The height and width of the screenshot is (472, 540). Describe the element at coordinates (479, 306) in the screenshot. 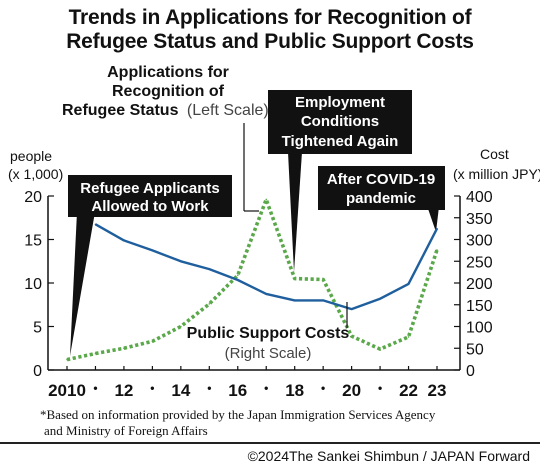

I see `right-tick-label: 150` at that location.